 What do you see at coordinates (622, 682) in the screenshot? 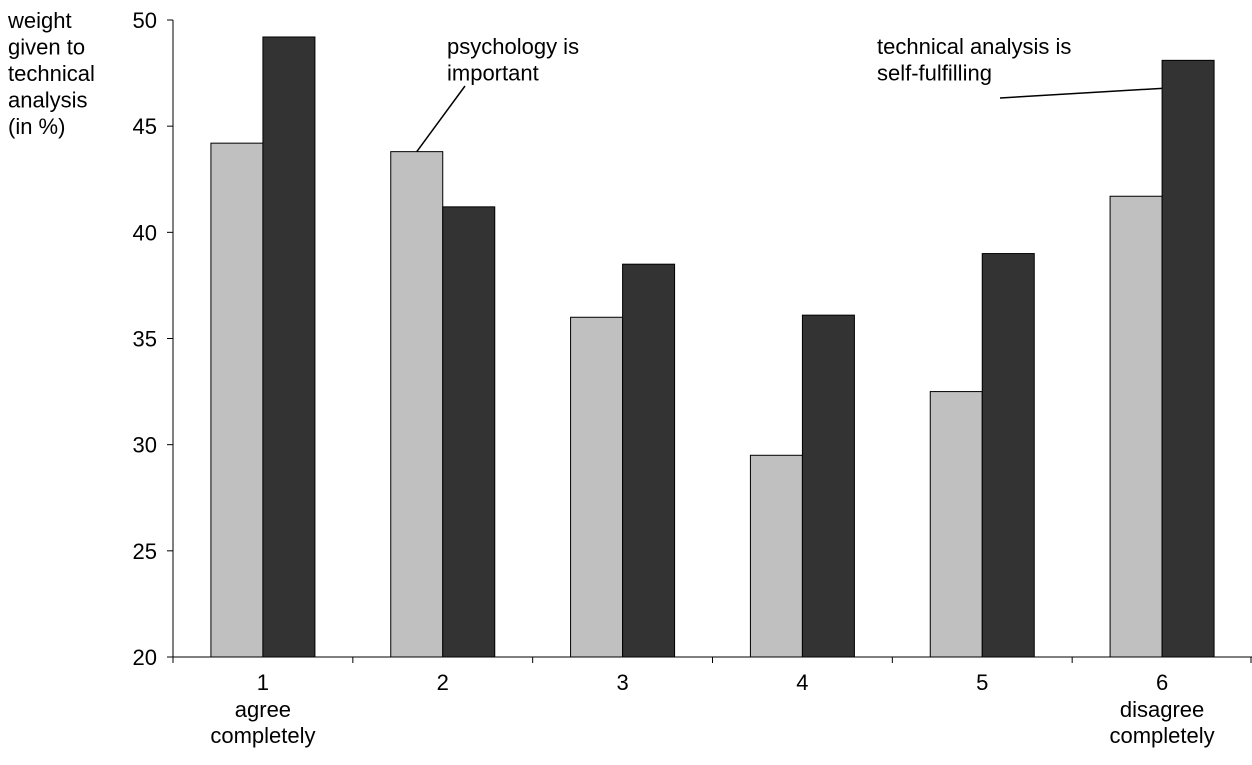
I see `x-tick-label: 3` at bounding box center [622, 682].